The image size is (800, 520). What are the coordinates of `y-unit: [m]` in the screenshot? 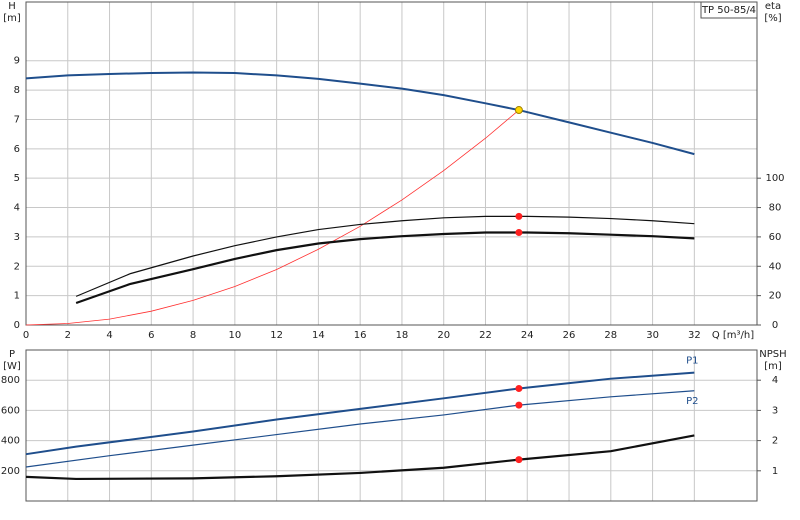 It's located at (12, 18).